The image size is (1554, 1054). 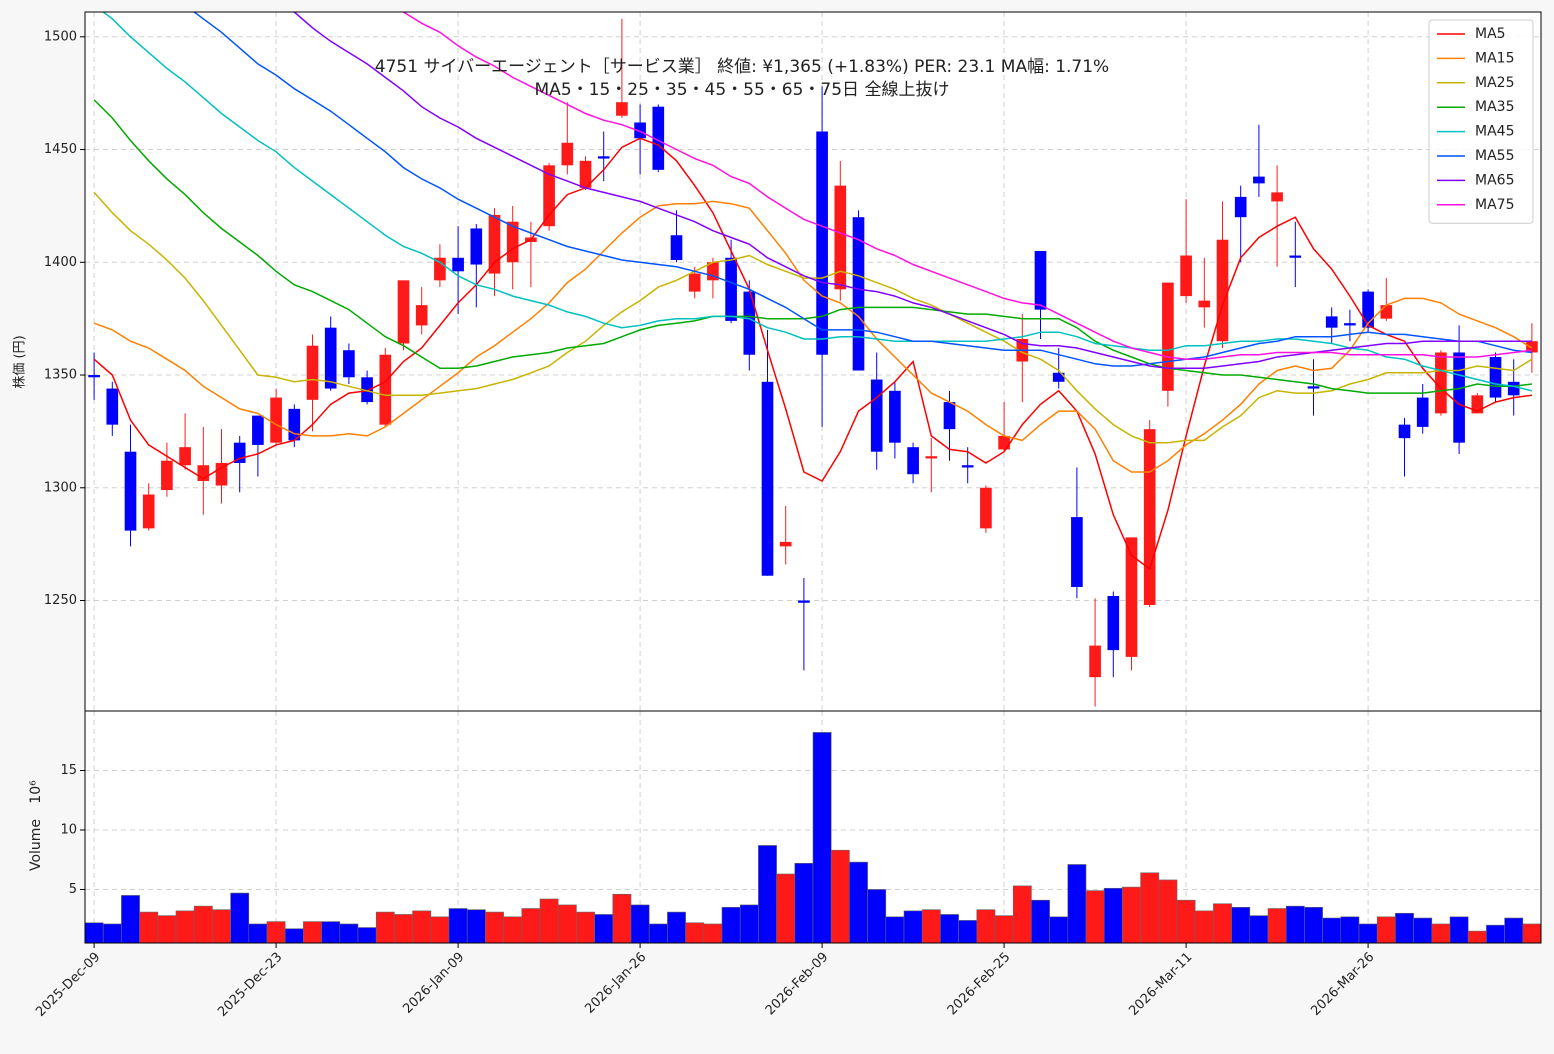 What do you see at coordinates (433, 983) in the screenshot?
I see `x-tick-label: 2026-Jan-09` at bounding box center [433, 983].